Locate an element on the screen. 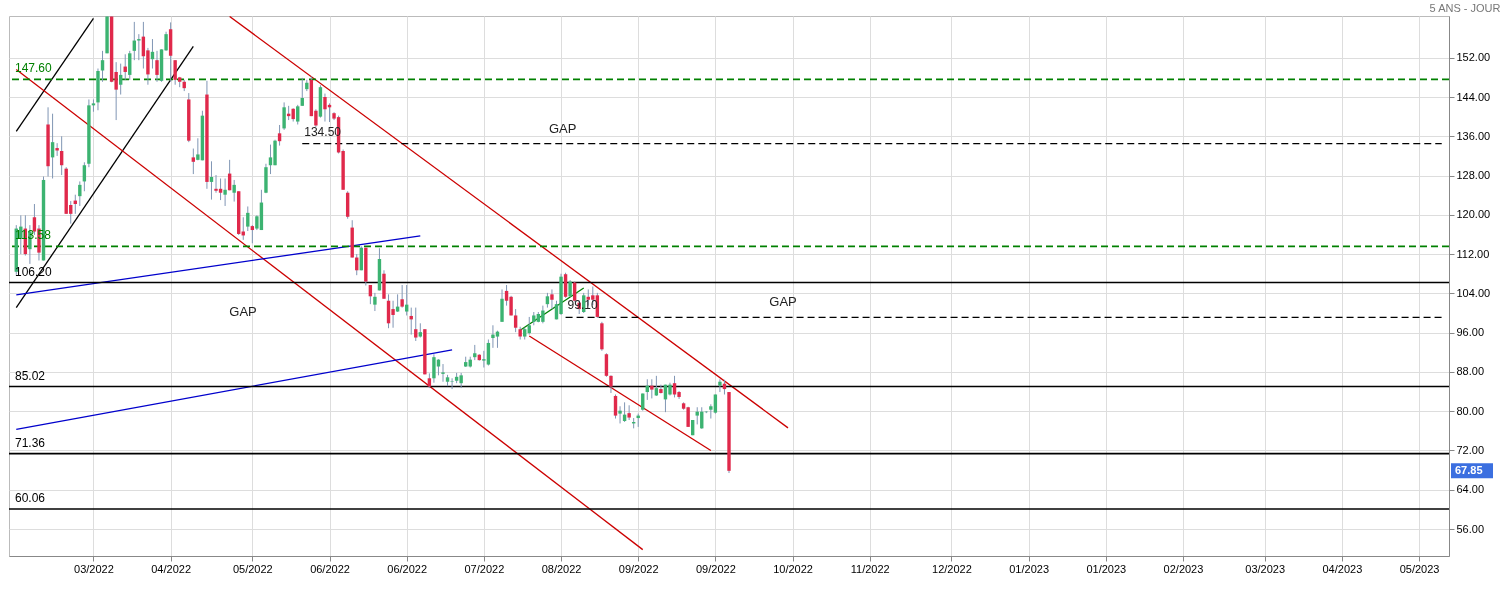  y-tick-label: 72.00 is located at coordinates (1470, 449).